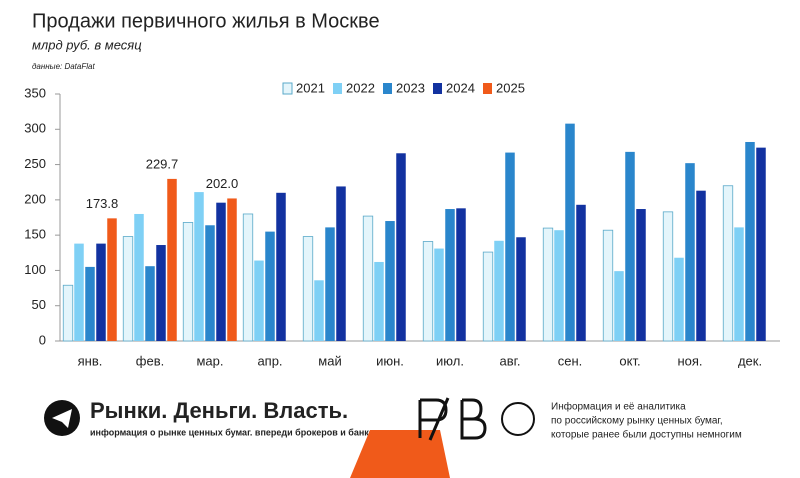  I want to click on legend-label: 2023, so click(410, 87).